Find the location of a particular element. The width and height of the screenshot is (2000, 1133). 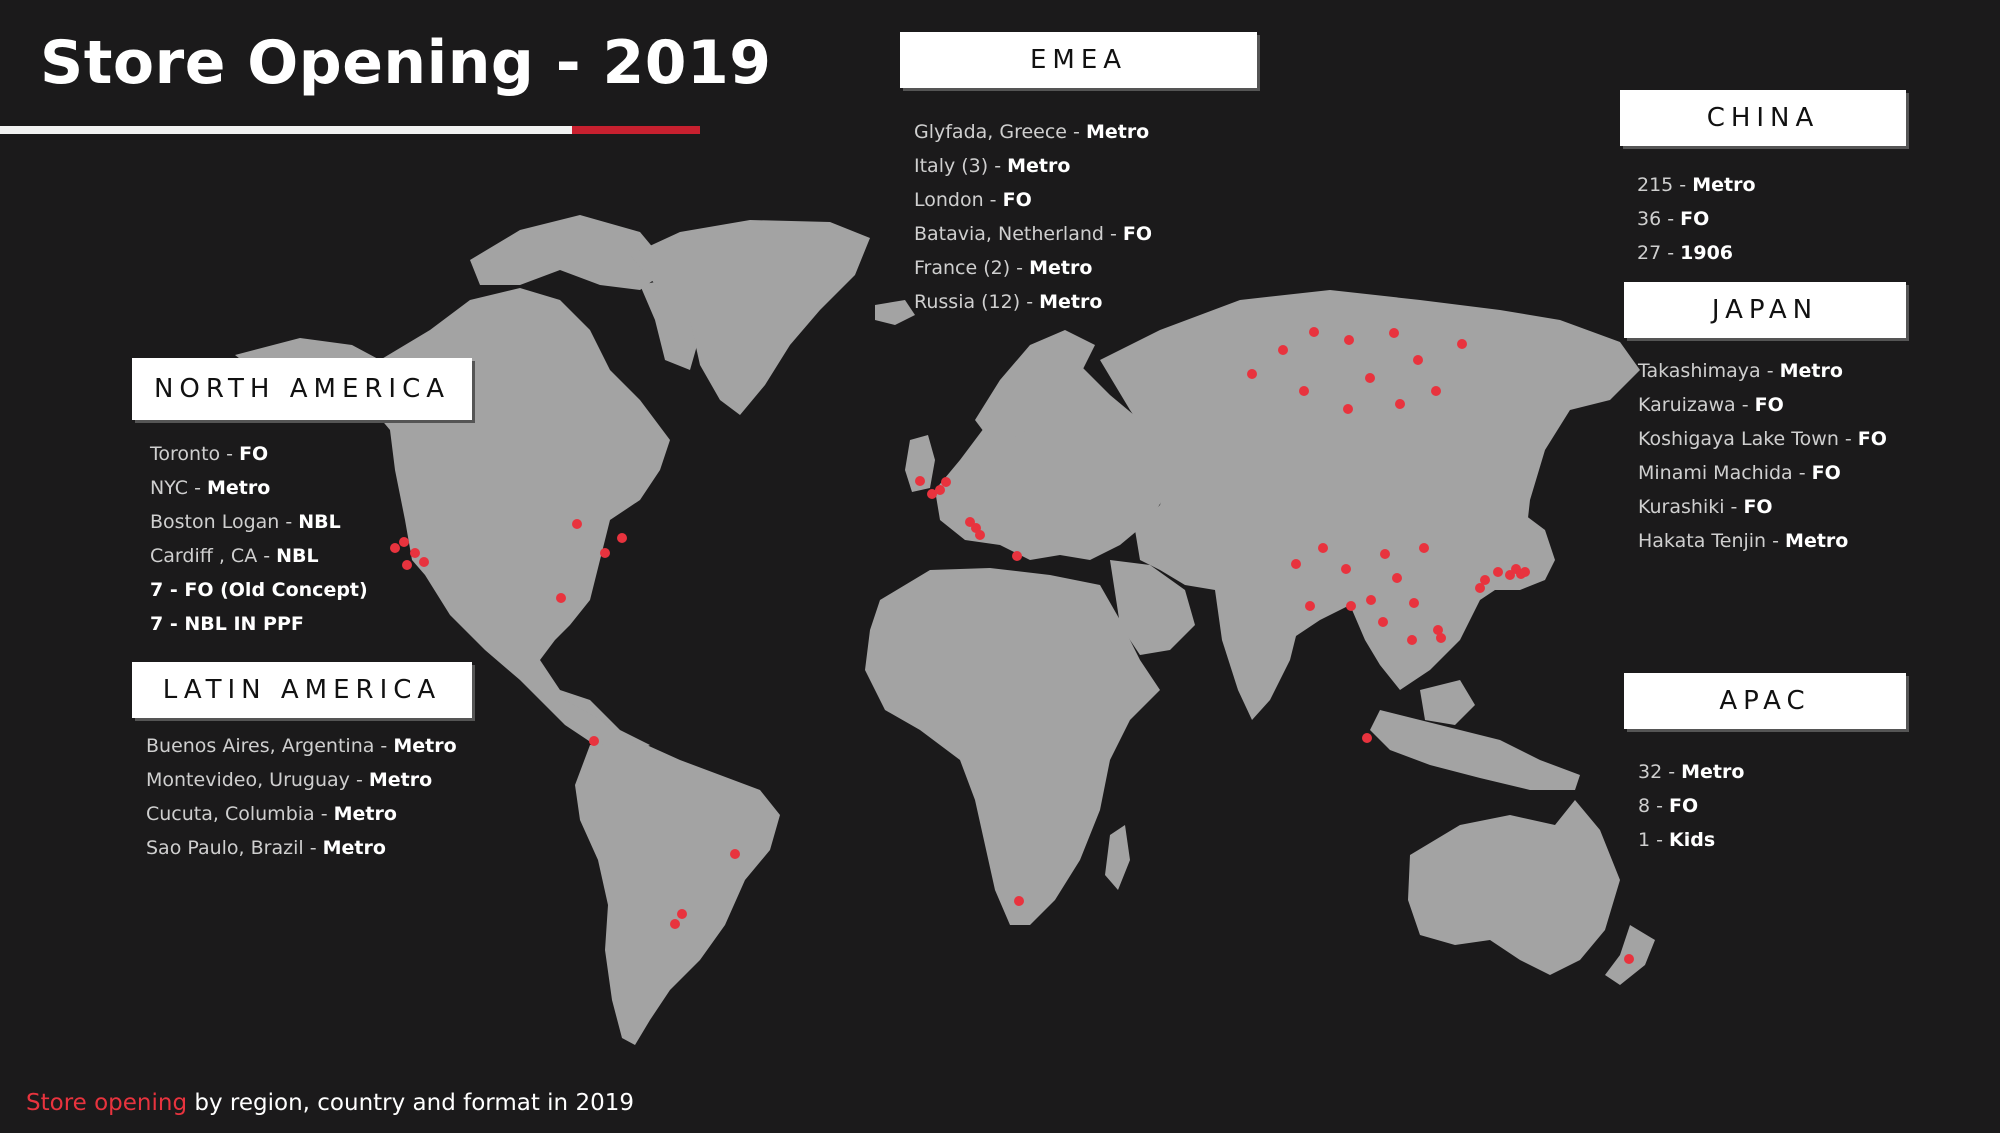

region-label-japan: JAPAN is located at coordinates (1765, 310).